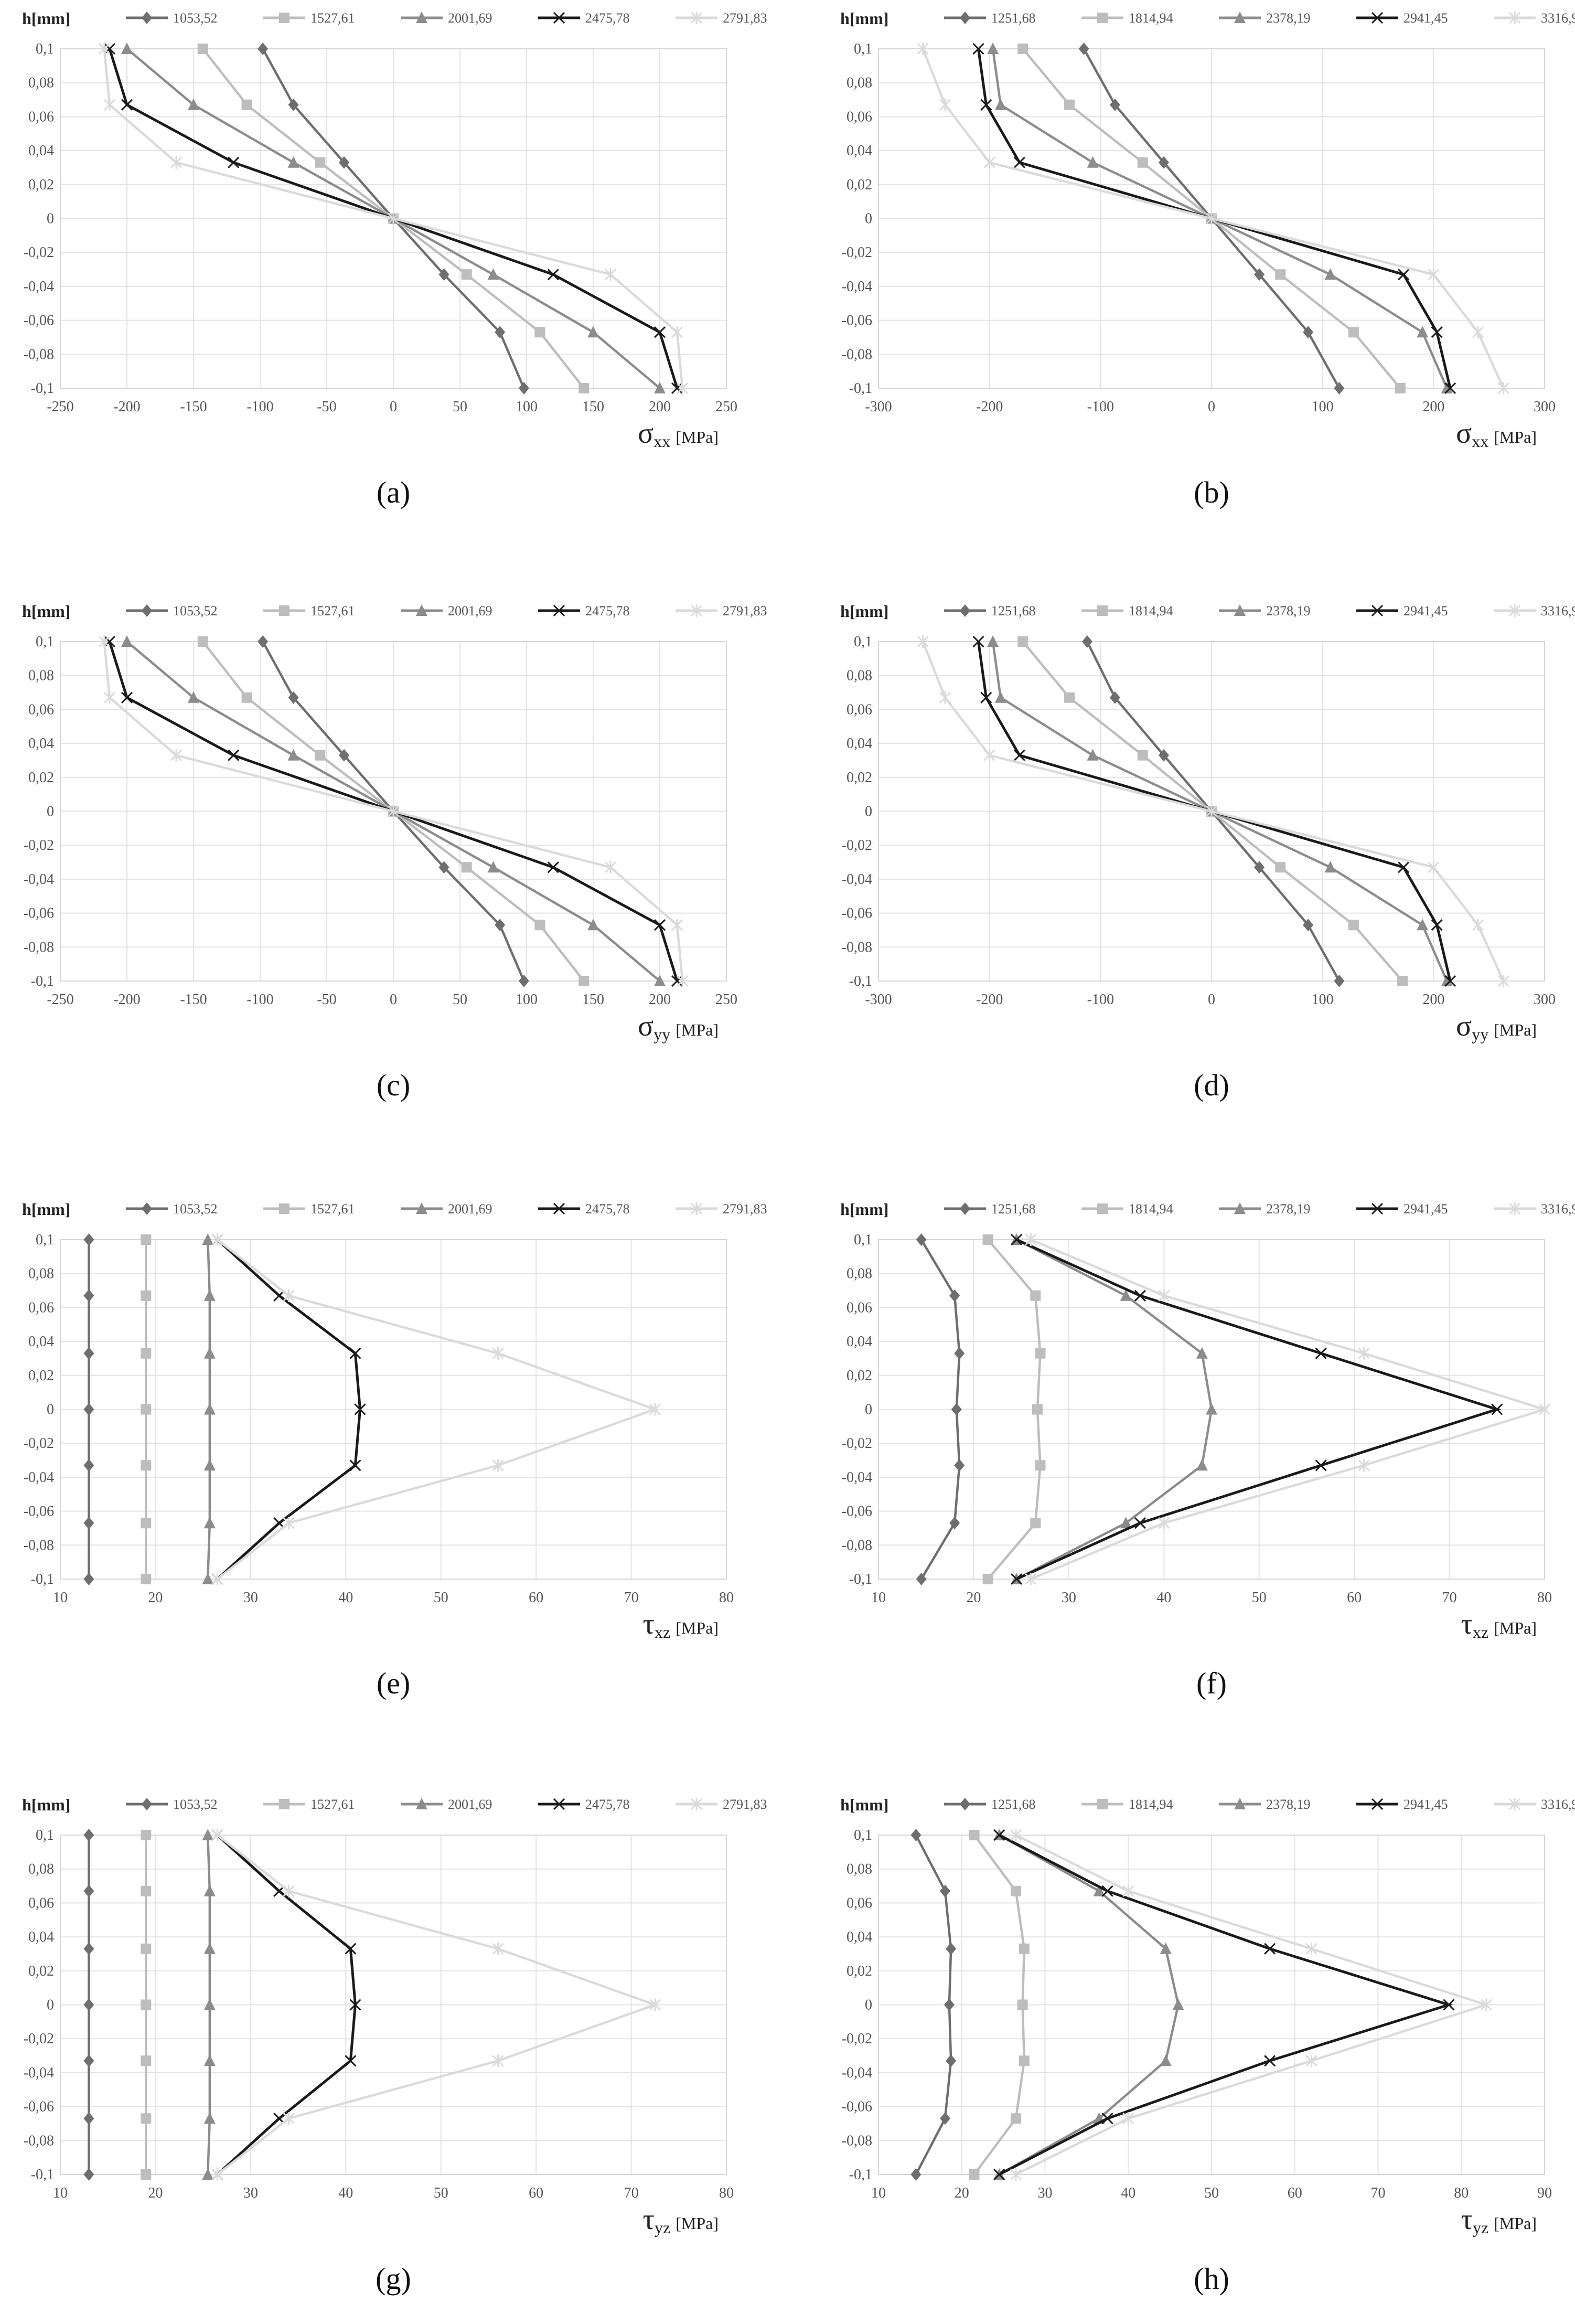 This screenshot has width=1575, height=2324. Describe the element at coordinates (1467, 2219) in the screenshot. I see `x-axis-symbol: τ` at that location.